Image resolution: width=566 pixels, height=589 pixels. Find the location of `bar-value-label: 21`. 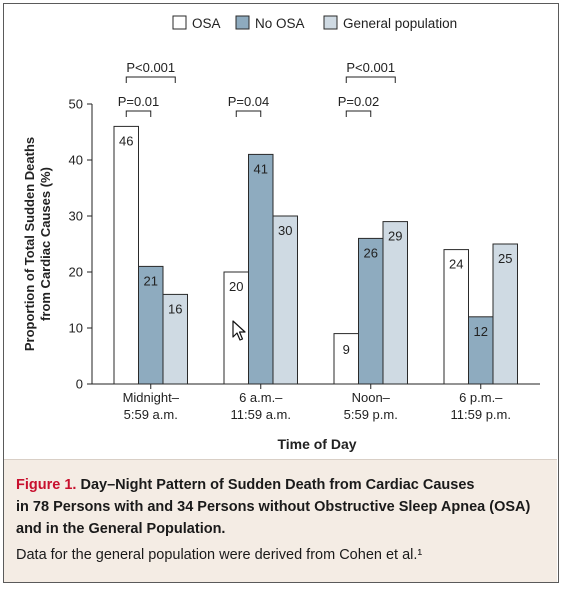

bar-value-label: 21 is located at coordinates (151, 280).